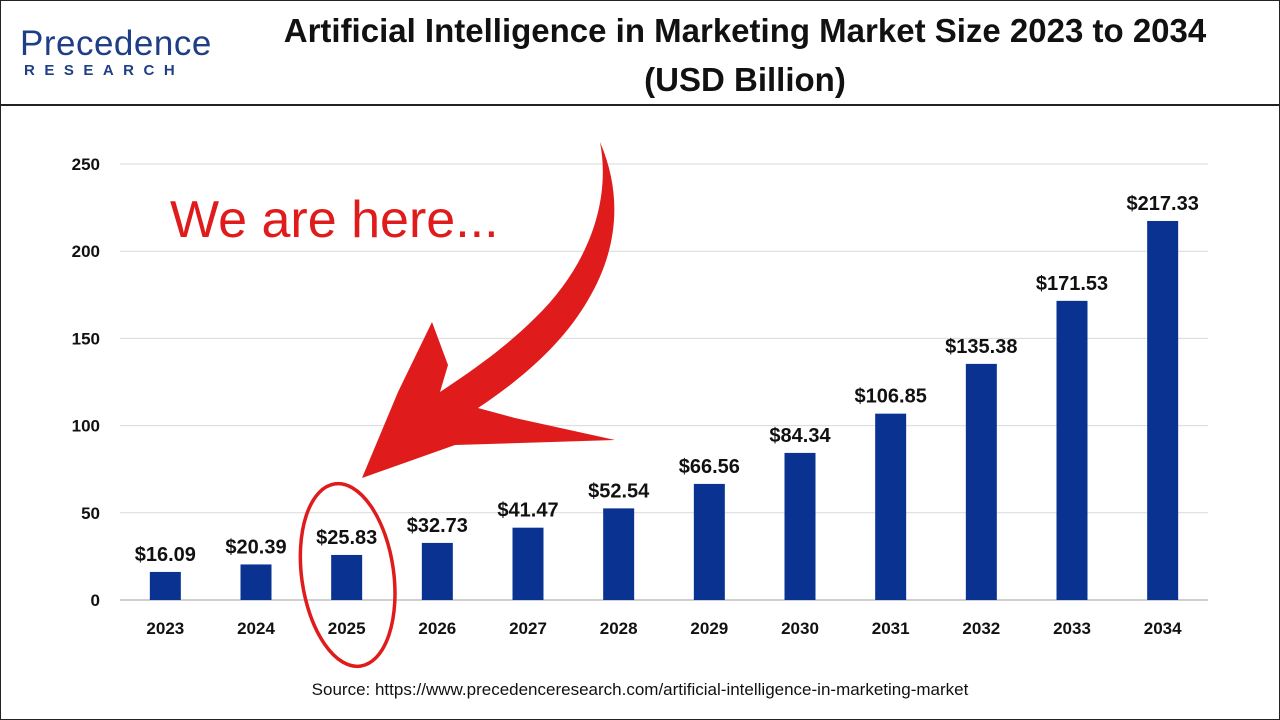  I want to click on data-label-2033: $171.53, so click(1072, 284).